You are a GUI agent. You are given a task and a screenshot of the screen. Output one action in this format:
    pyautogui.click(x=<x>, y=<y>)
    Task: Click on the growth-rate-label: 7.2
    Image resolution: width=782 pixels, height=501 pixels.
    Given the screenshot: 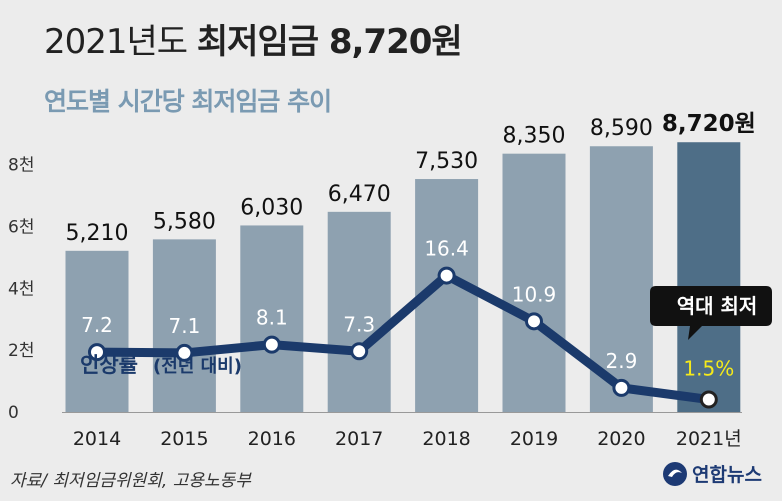 What is the action you would take?
    pyautogui.click(x=97, y=325)
    